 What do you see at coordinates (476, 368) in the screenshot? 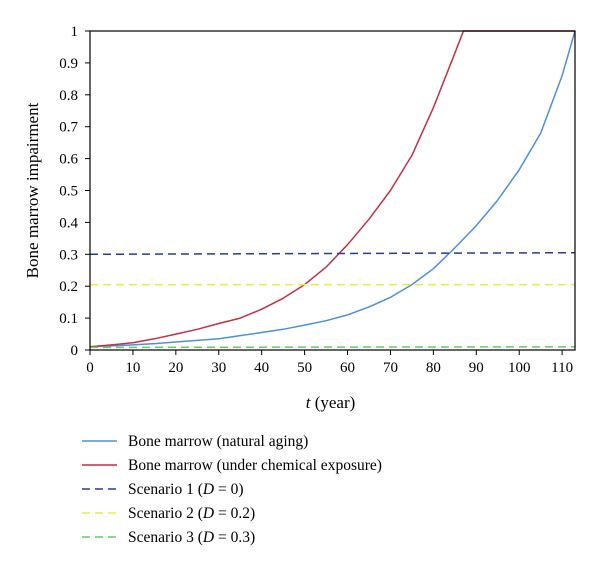
I see `x-tick-label: 90` at bounding box center [476, 368].